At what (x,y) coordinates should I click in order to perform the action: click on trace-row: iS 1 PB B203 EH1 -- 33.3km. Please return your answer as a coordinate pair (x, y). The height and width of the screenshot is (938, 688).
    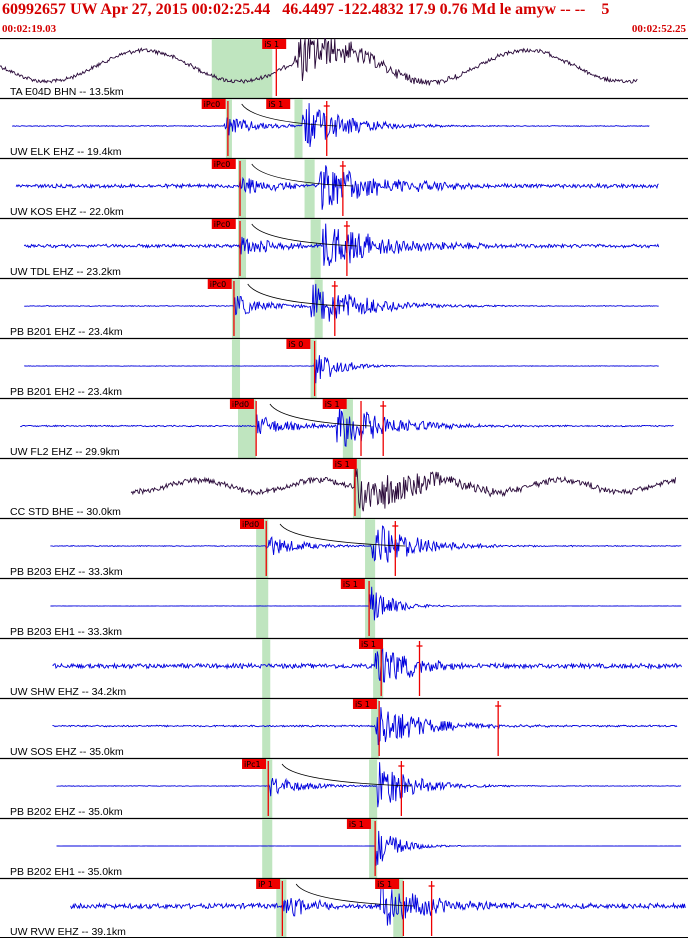
    Looking at the image, I should click on (344, 607).